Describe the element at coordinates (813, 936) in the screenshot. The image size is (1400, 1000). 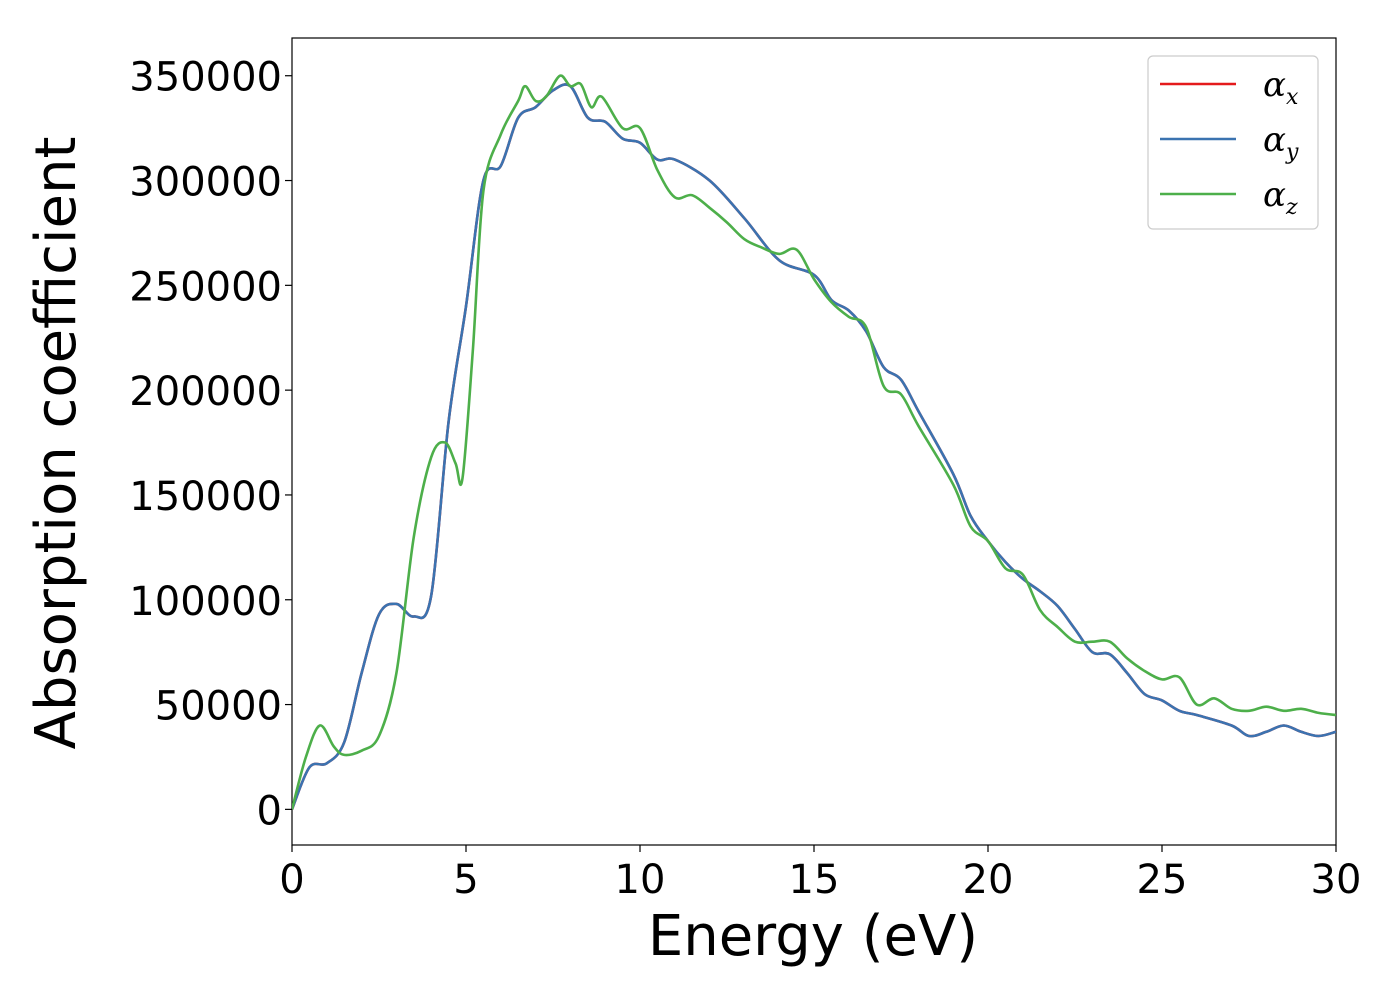
I see `x-axis-label: Energy (eV)` at that location.